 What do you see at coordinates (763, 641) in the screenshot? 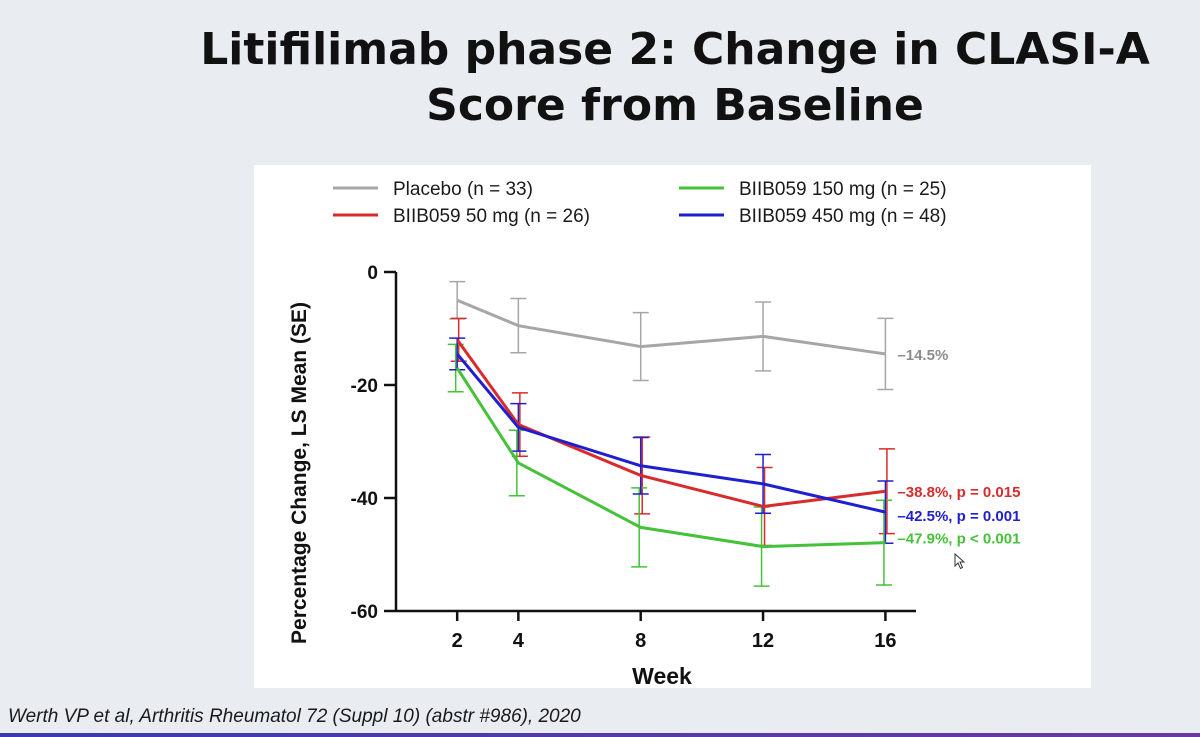
I see `x-tick-label: 12` at bounding box center [763, 641].